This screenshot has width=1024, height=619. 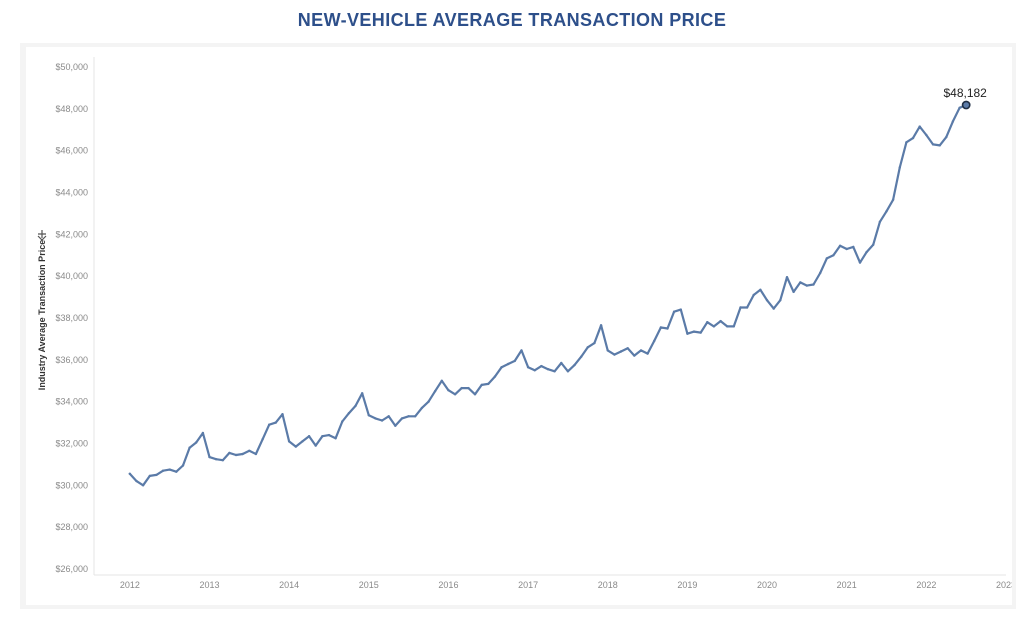 What do you see at coordinates (42, 310) in the screenshot?
I see `y-axis-title-group: Industry Average Transaction Price` at bounding box center [42, 310].